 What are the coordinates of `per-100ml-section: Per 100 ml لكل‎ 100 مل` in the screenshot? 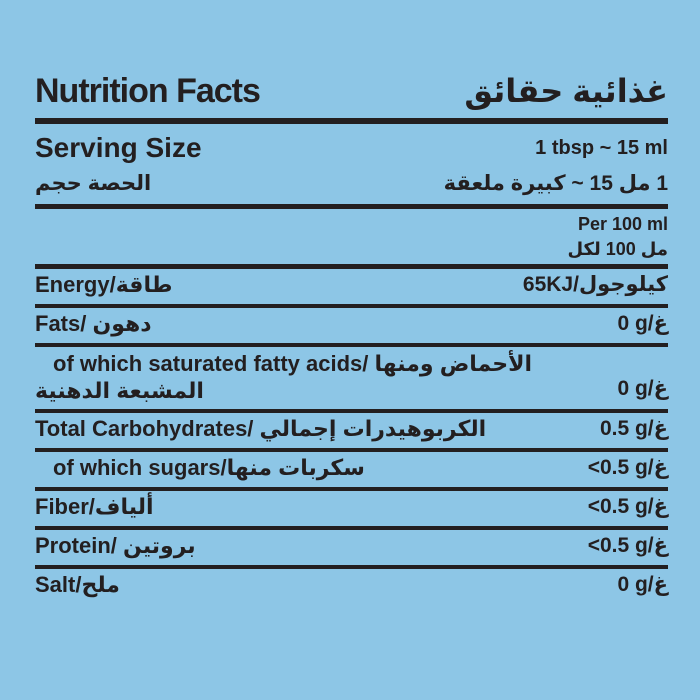 It's located at (351, 239).